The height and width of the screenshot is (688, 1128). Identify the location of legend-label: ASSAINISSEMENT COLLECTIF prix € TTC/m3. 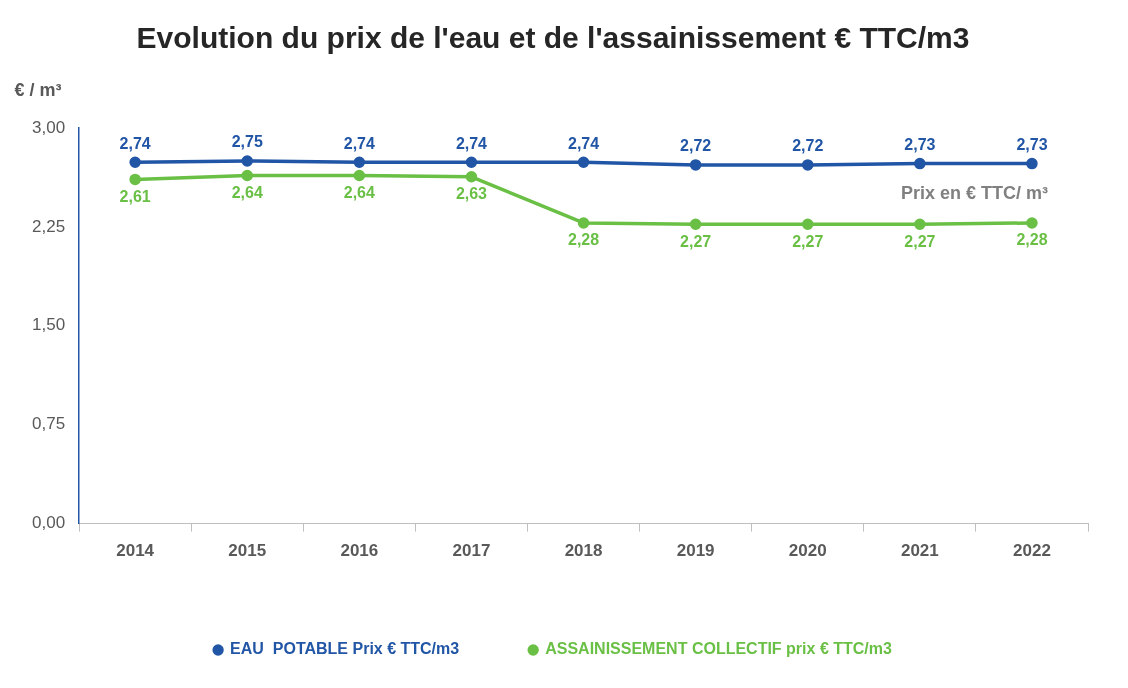
(718, 649).